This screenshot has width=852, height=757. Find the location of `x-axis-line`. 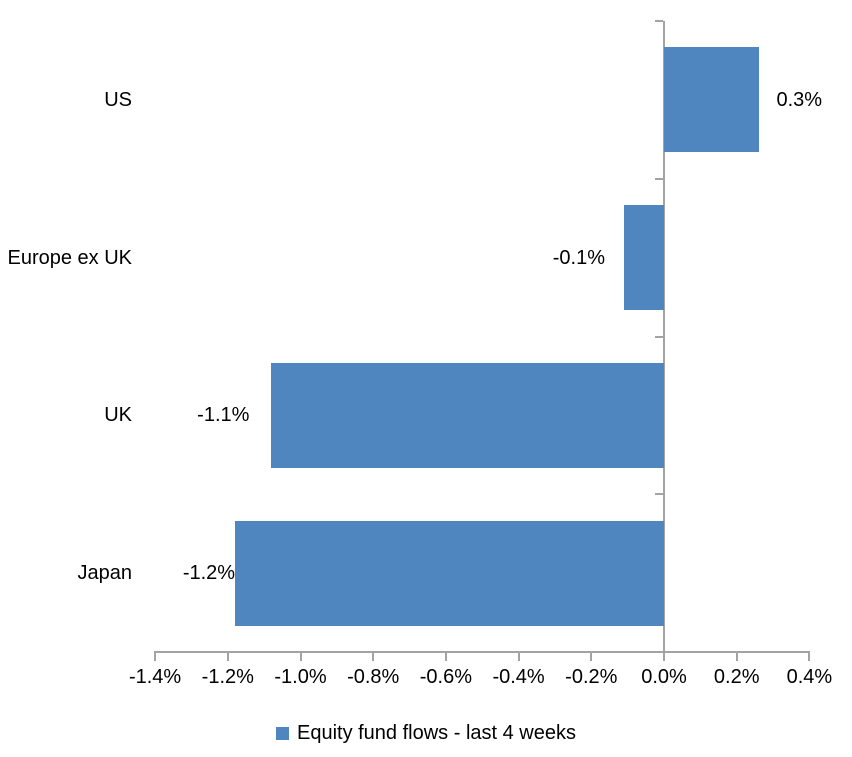

x-axis-line is located at coordinates (482, 652).